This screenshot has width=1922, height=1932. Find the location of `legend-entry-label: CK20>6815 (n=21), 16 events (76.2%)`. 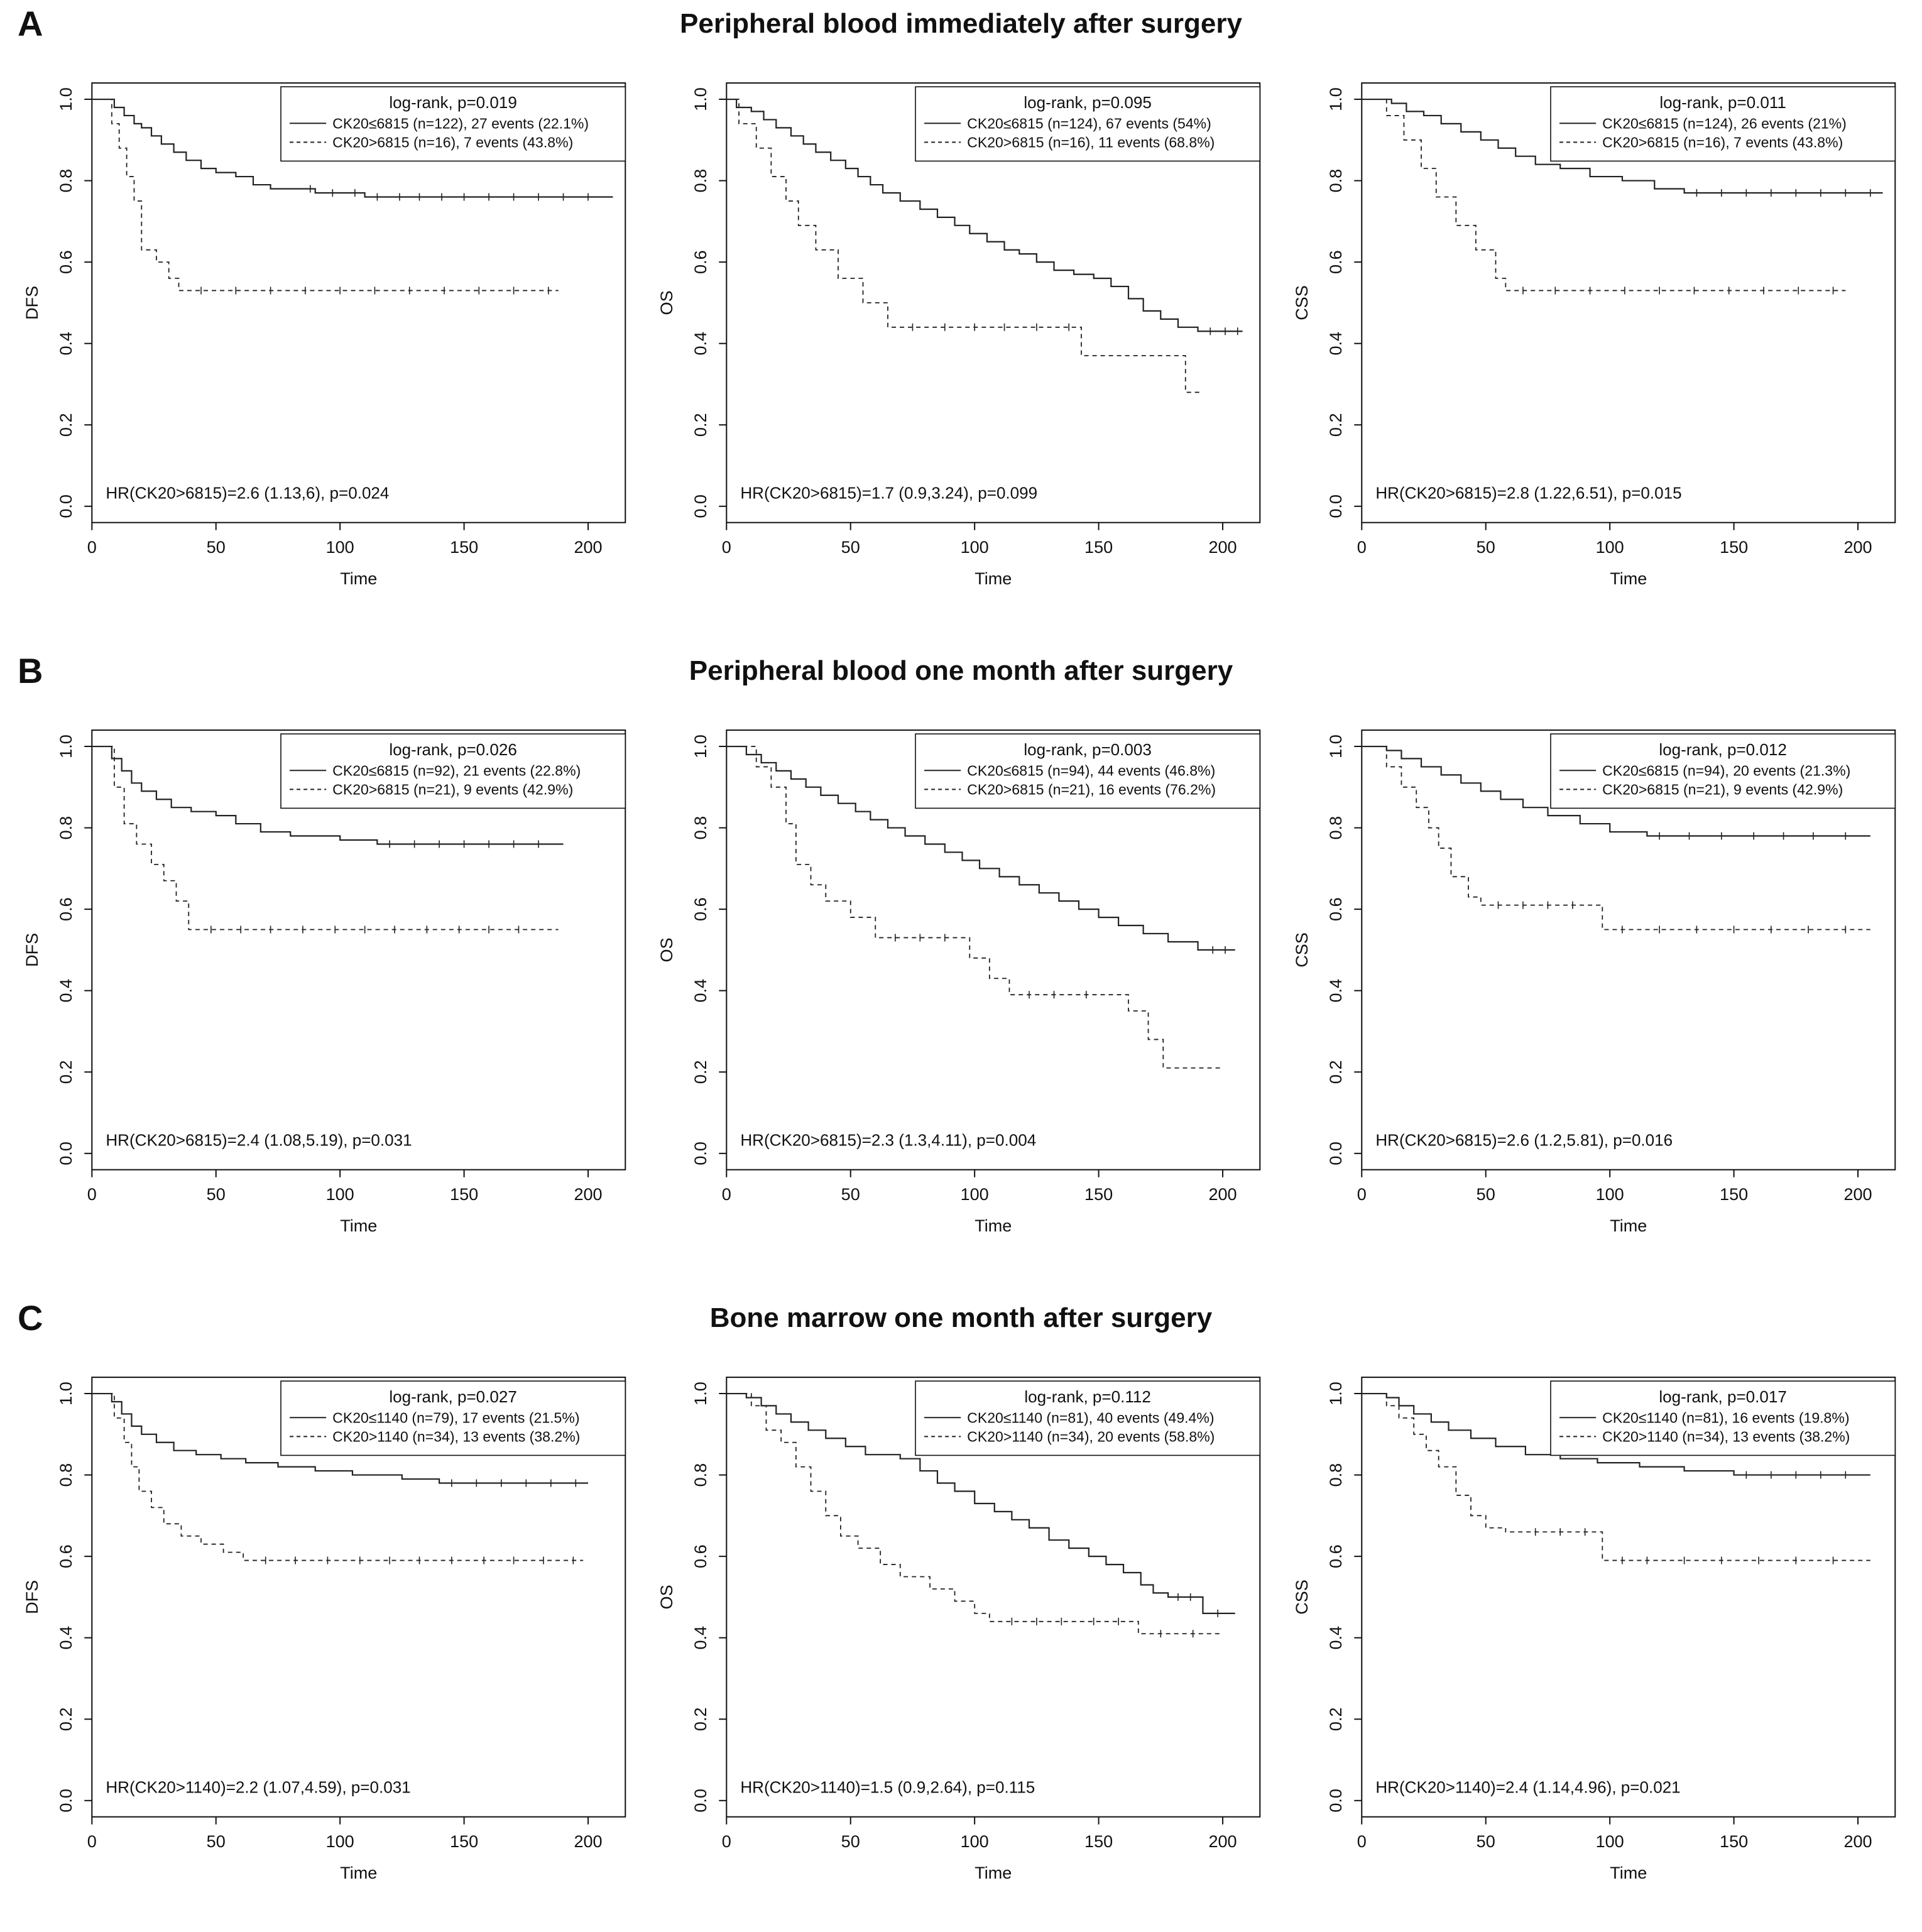

legend-entry-label: CK20>6815 (n=21), 16 events (76.2%) is located at coordinates (1092, 789).